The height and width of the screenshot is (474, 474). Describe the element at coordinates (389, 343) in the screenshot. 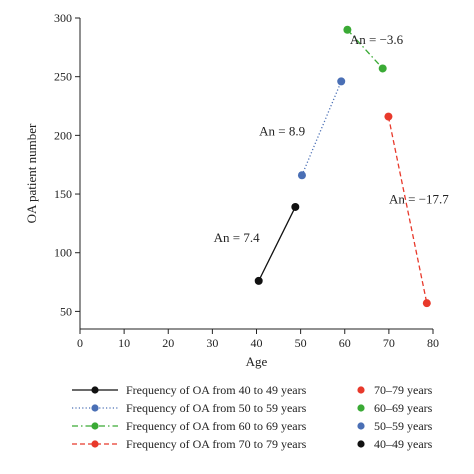

I see `x-tick-label: 70` at that location.